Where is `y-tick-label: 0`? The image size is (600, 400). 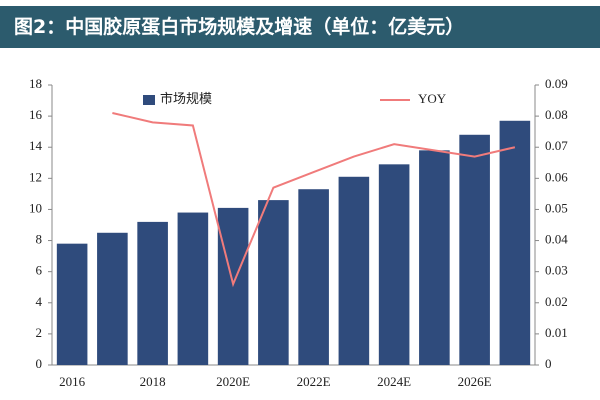 y-tick-label: 0 is located at coordinates (39, 363).